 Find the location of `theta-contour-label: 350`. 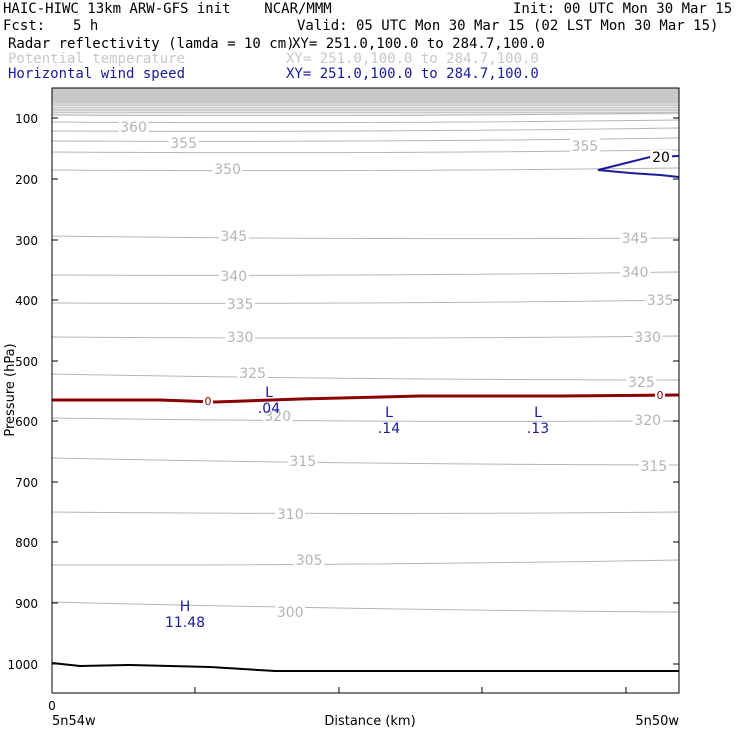

theta-contour-label: 350 is located at coordinates (227, 170).